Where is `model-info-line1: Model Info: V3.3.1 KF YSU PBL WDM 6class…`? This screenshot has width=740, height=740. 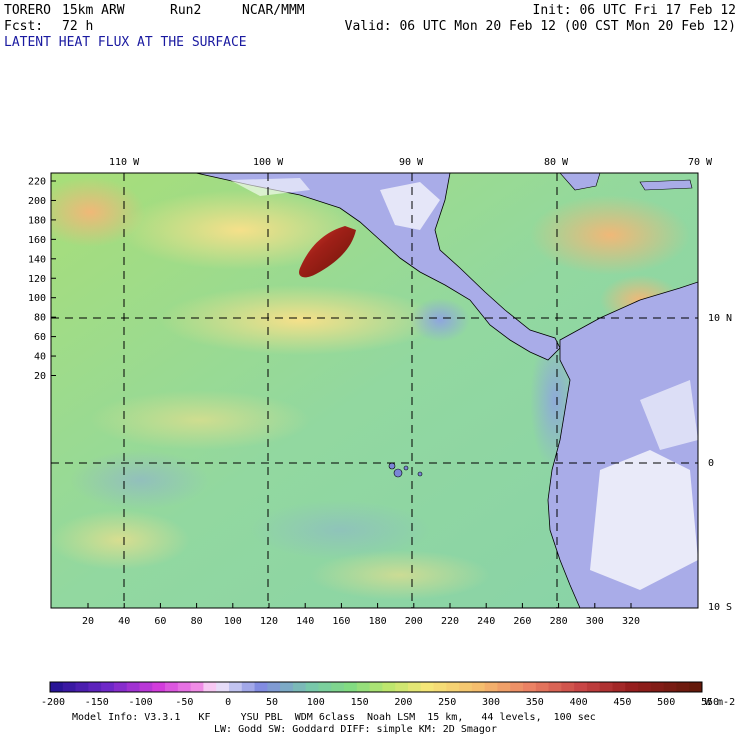 model-info-line1: Model Info: V3.3.1 KF YSU PBL WDM 6class… is located at coordinates (334, 717).